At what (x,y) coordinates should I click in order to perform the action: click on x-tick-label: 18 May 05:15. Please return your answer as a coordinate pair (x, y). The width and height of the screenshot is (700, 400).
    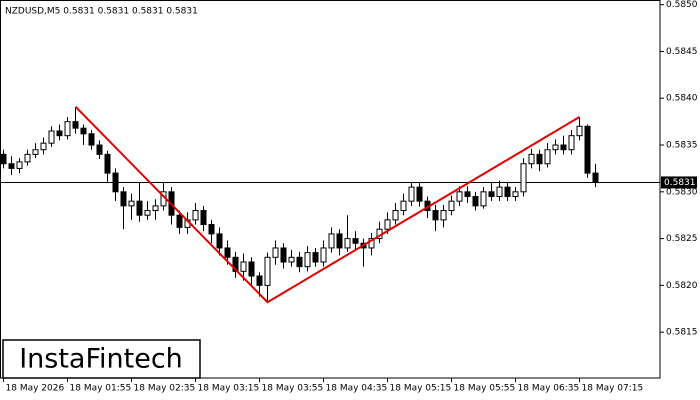
    Looking at the image, I should click on (421, 389).